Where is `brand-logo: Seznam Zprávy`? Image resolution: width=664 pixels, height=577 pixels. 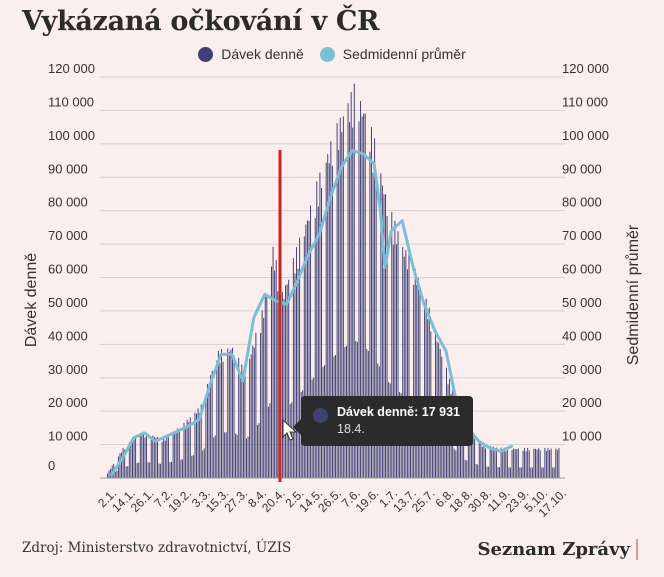
brand-logo: Seznam Zprávy is located at coordinates (557, 549).